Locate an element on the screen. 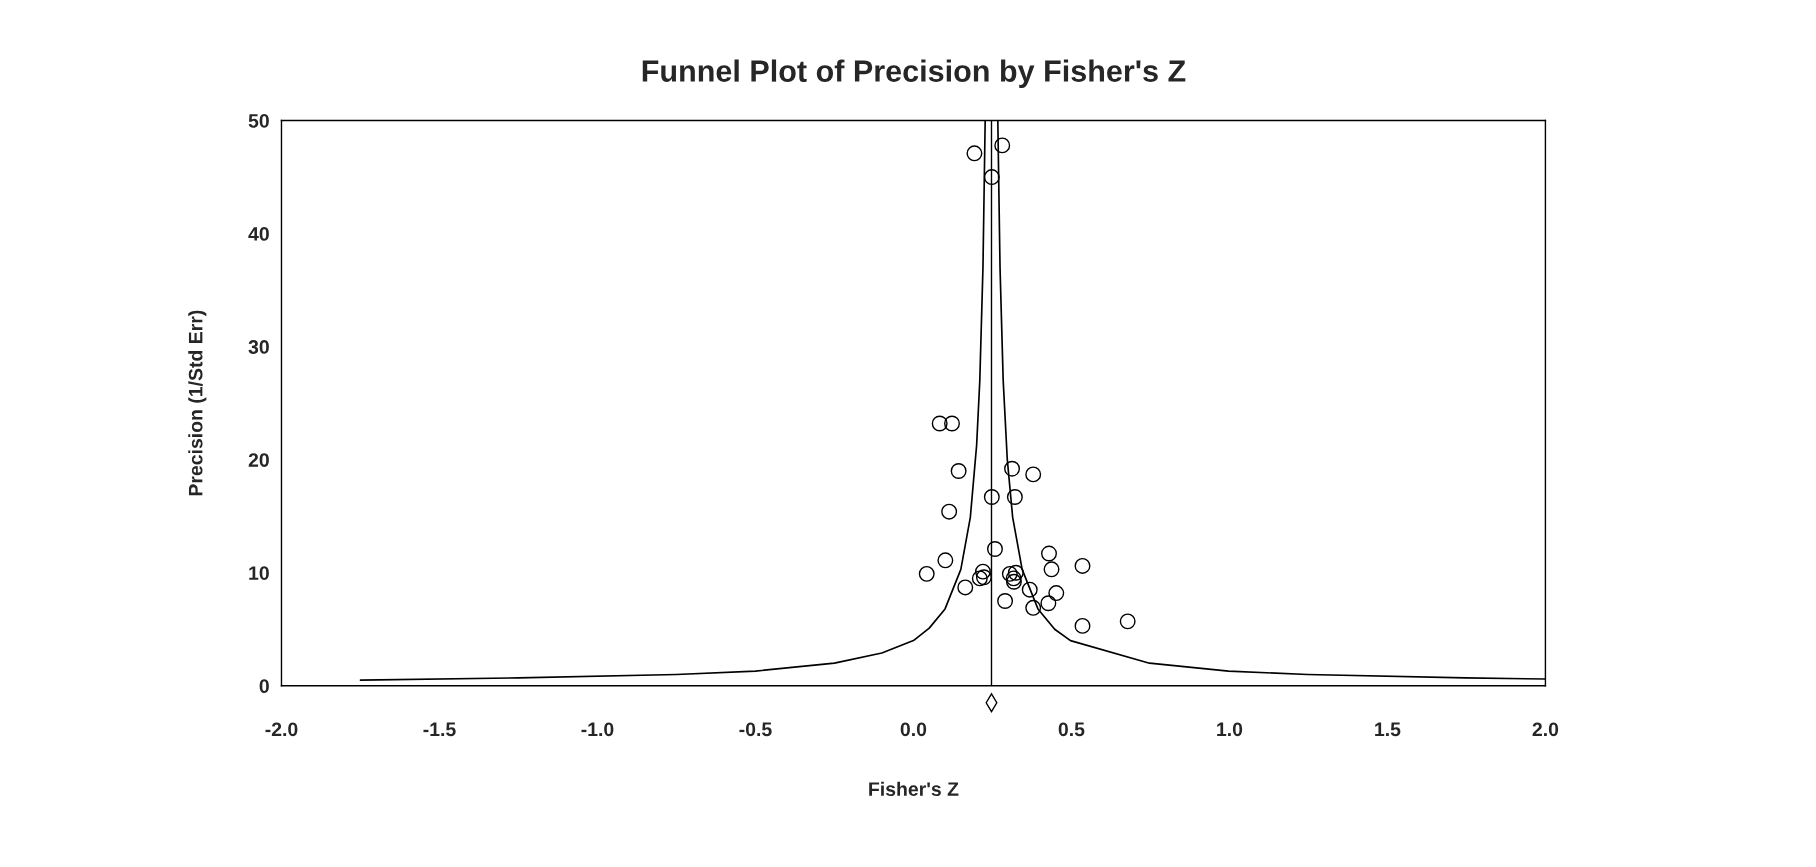  x-tick-label: 0.5 is located at coordinates (1071, 729).